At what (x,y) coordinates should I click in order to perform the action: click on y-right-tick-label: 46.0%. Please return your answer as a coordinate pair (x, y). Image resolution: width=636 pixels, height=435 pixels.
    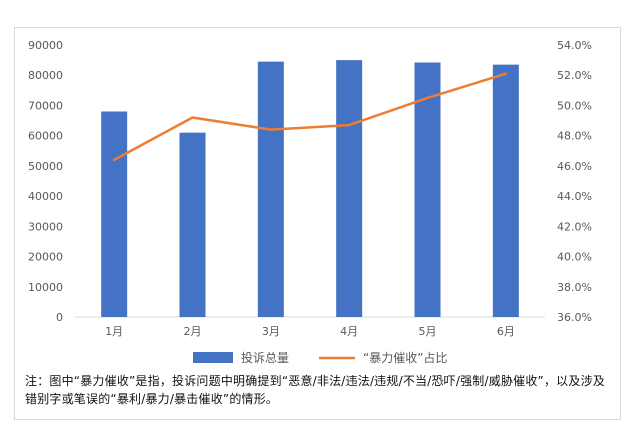
    Looking at the image, I should click on (574, 166).